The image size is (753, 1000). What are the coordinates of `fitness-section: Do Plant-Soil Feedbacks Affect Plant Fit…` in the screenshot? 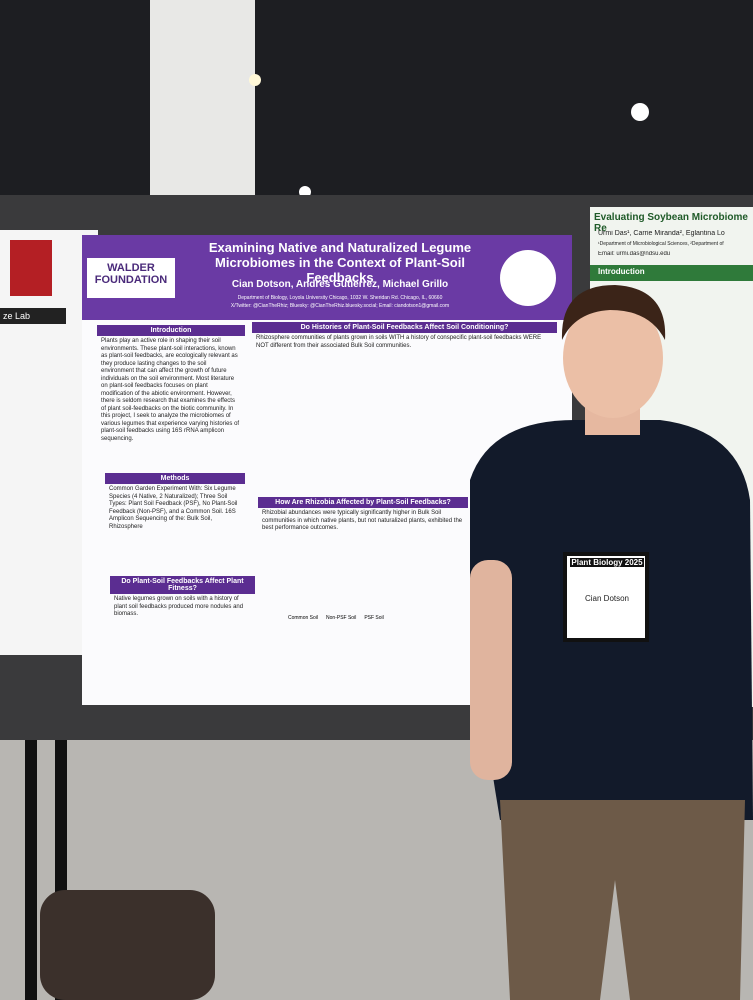 It's located at (182, 638).